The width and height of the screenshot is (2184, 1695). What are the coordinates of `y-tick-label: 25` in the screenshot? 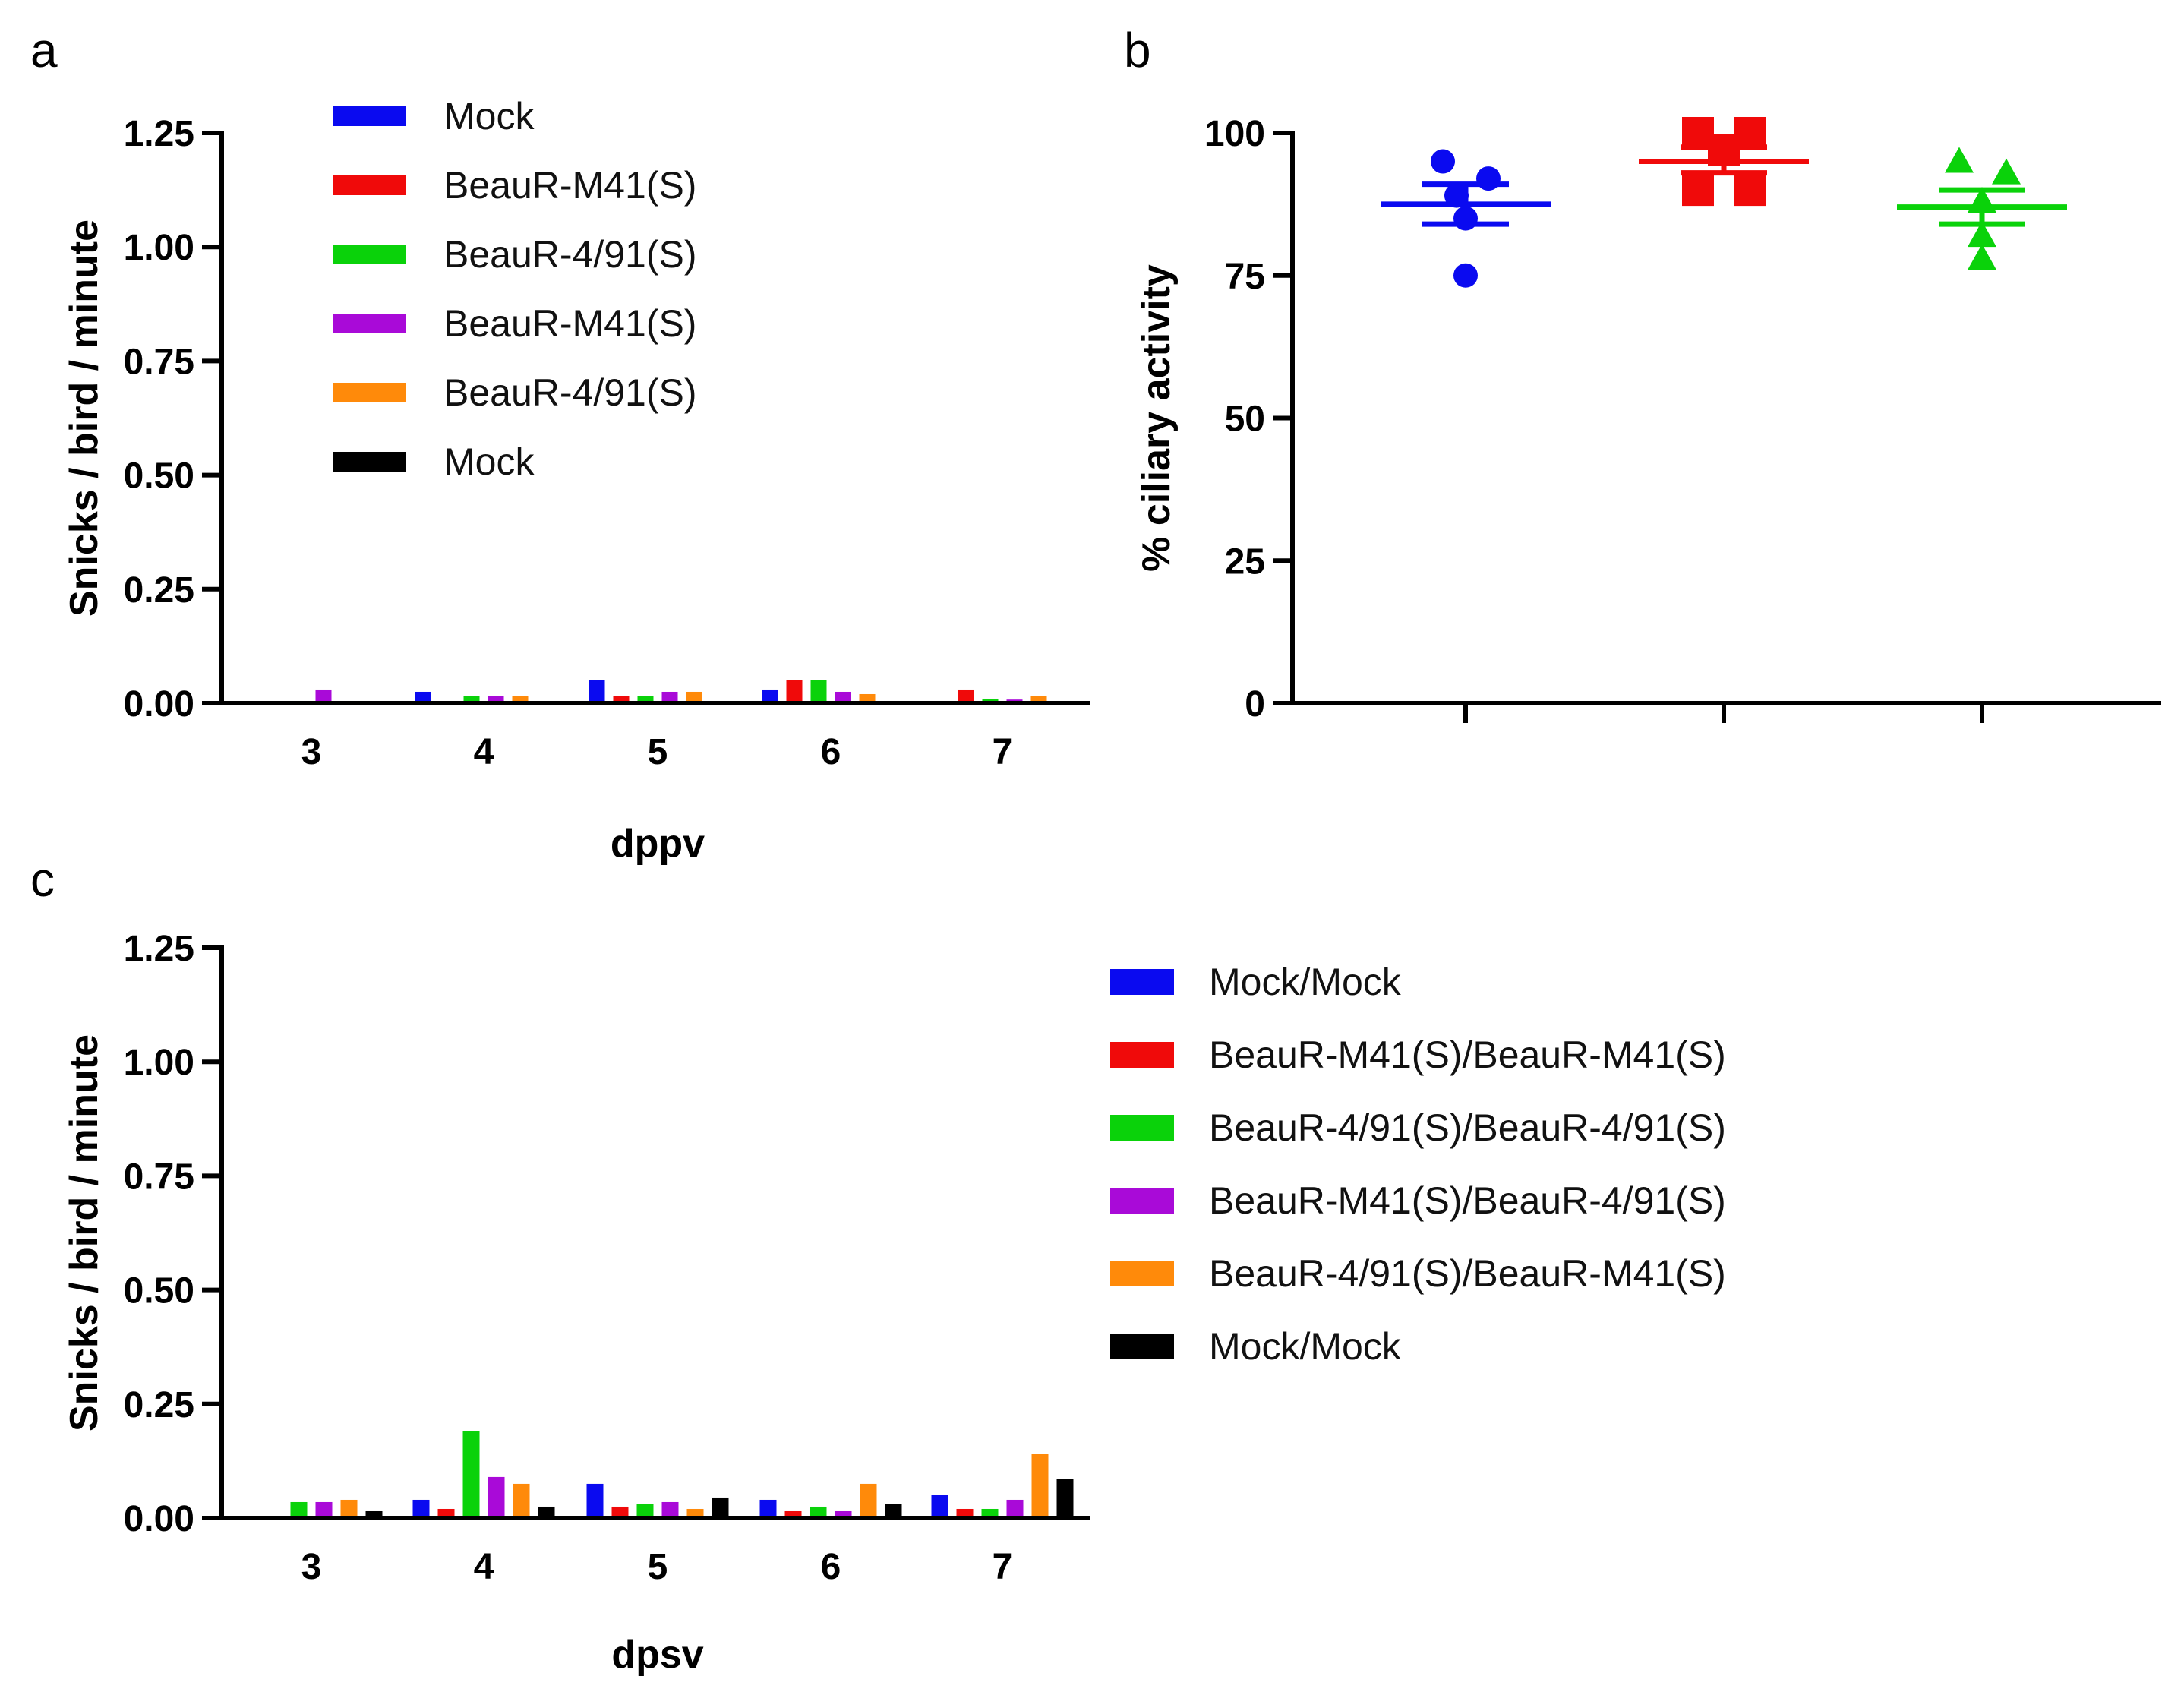 It's located at (1245, 562).